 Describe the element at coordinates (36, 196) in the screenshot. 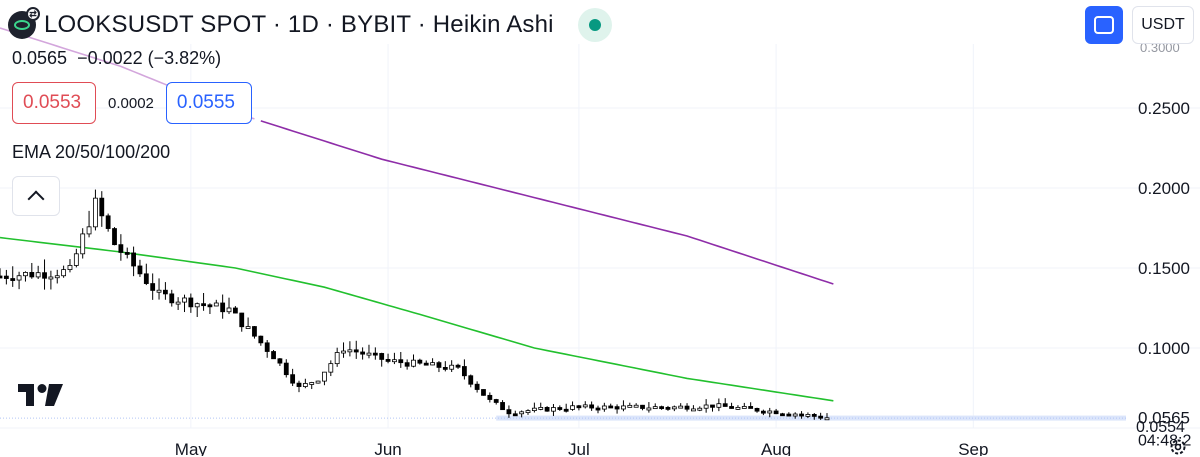

I see `collapse-legend-button` at that location.